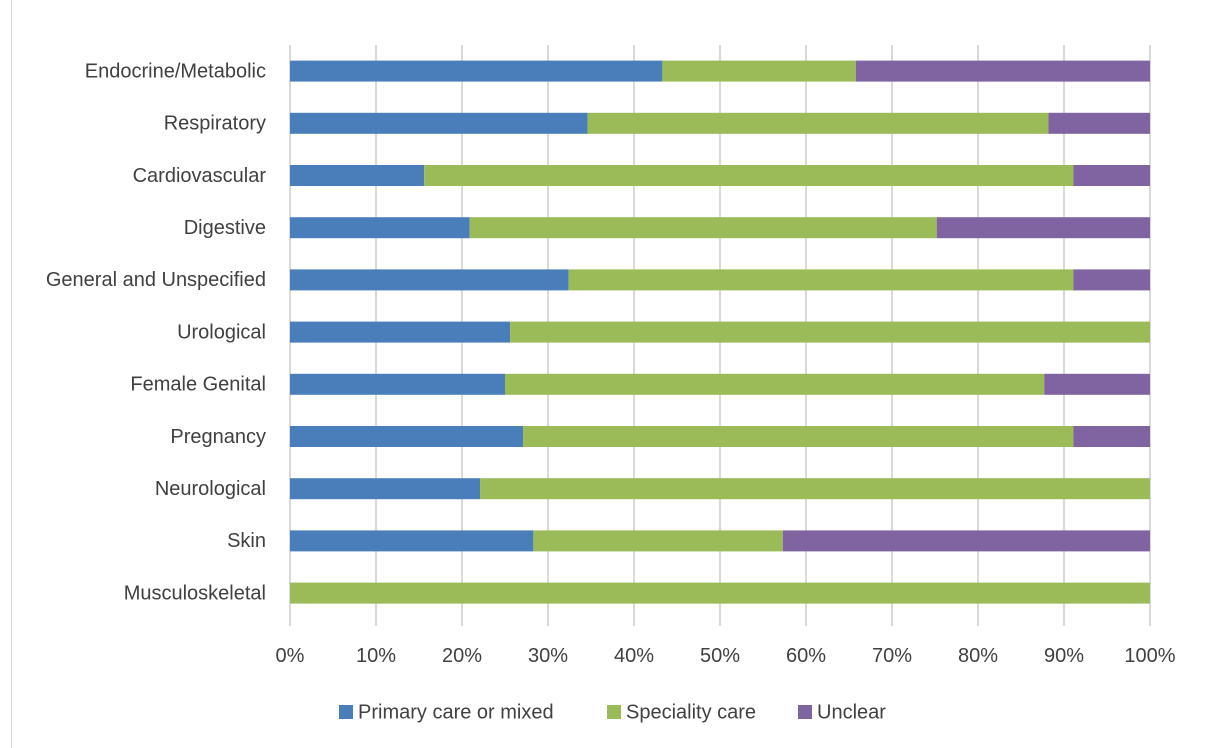  Describe the element at coordinates (851, 712) in the screenshot. I see `legend-label: Unclear` at that location.